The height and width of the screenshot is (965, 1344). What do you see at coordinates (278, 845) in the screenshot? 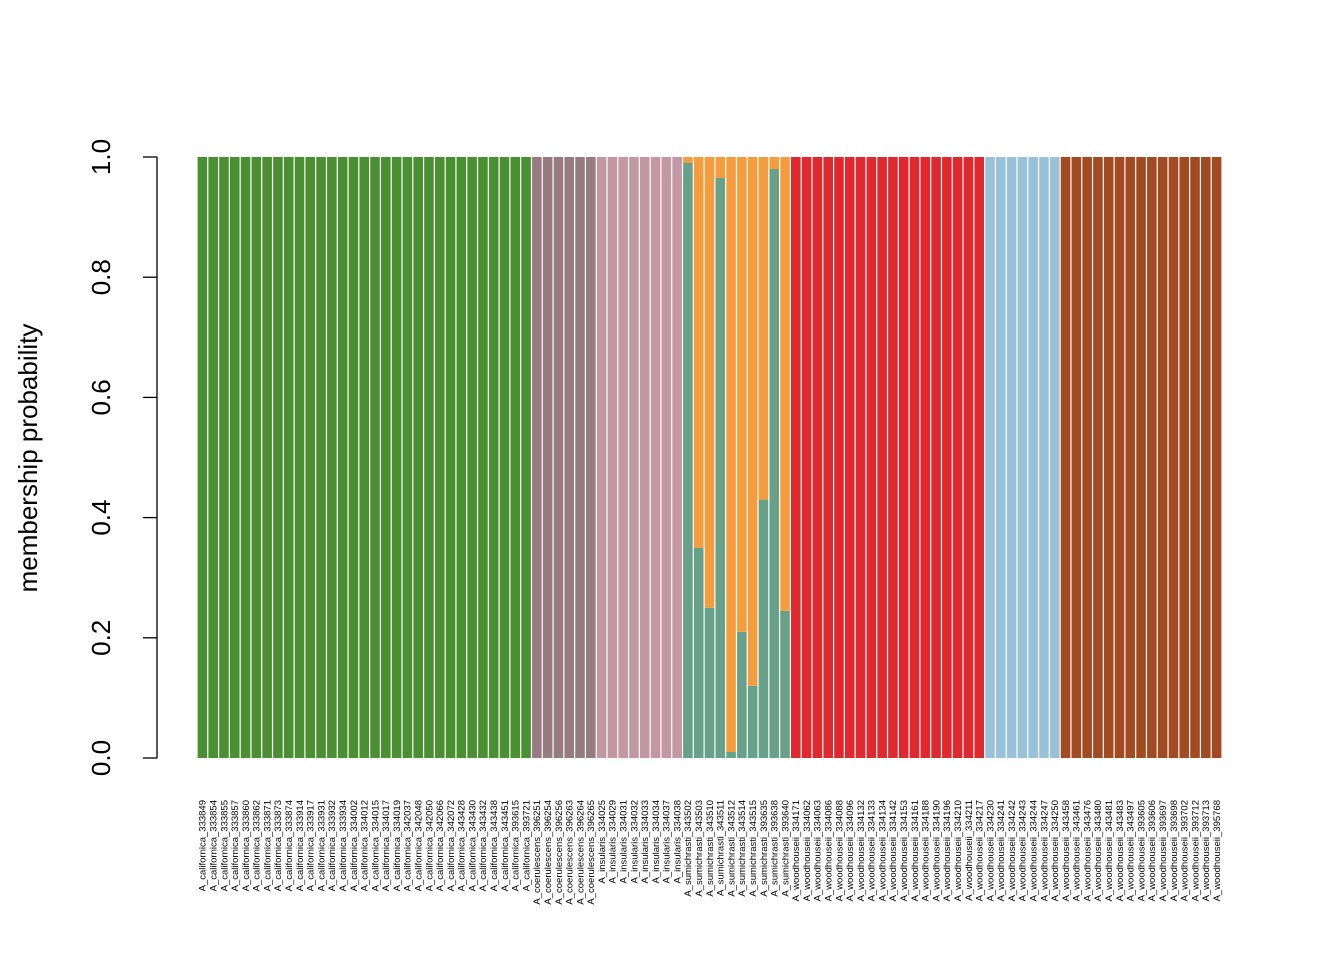
I see `x-tick-label: A_californica_333873` at bounding box center [278, 845].